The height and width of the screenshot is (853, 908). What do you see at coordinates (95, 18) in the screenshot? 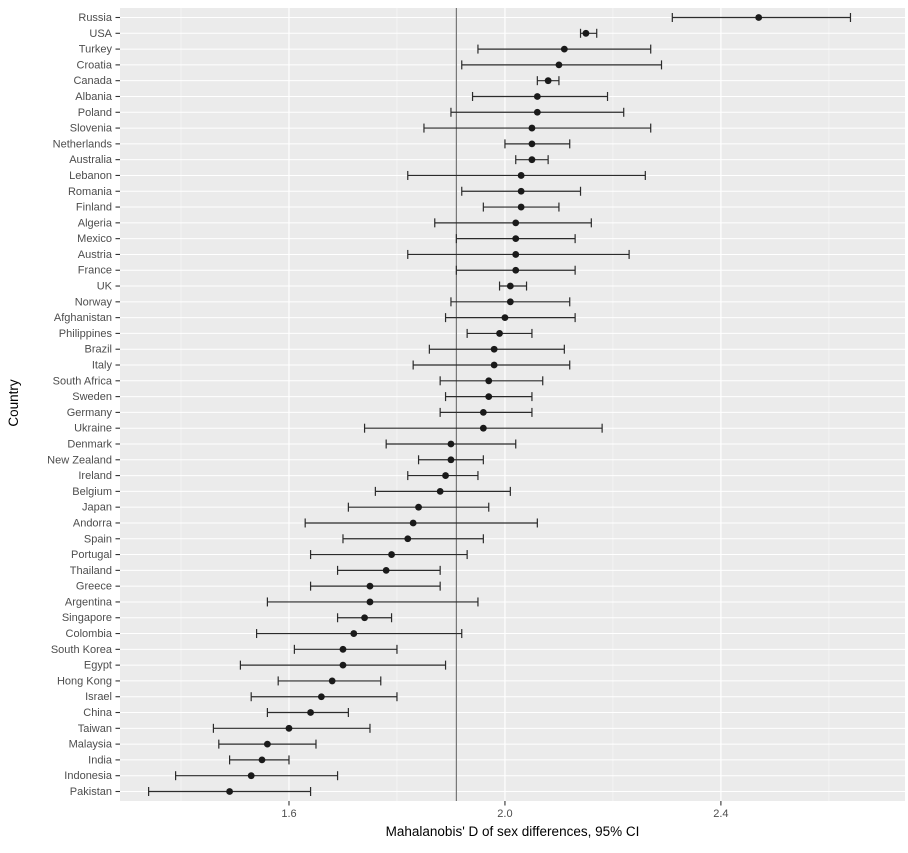
I see `y-tick-label: Russia` at bounding box center [95, 18].